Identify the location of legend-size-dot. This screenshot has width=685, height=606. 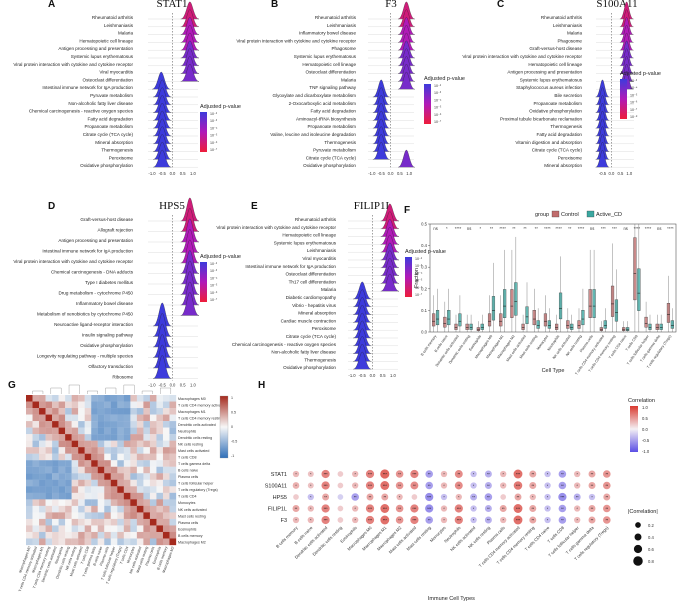
(638, 525).